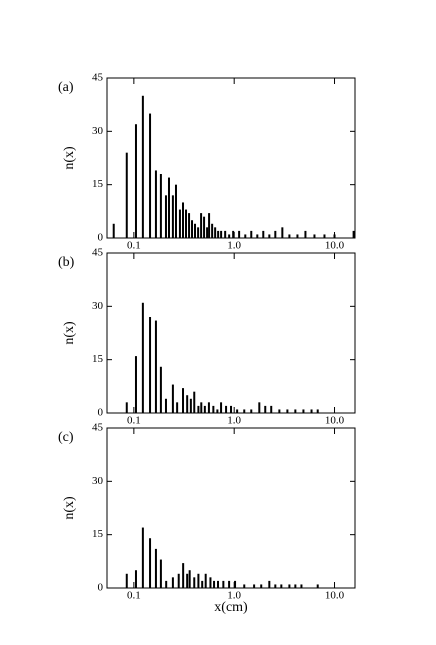 The image size is (436, 645). Describe the element at coordinates (66, 262) in the screenshot. I see `panel-label: (b)` at that location.